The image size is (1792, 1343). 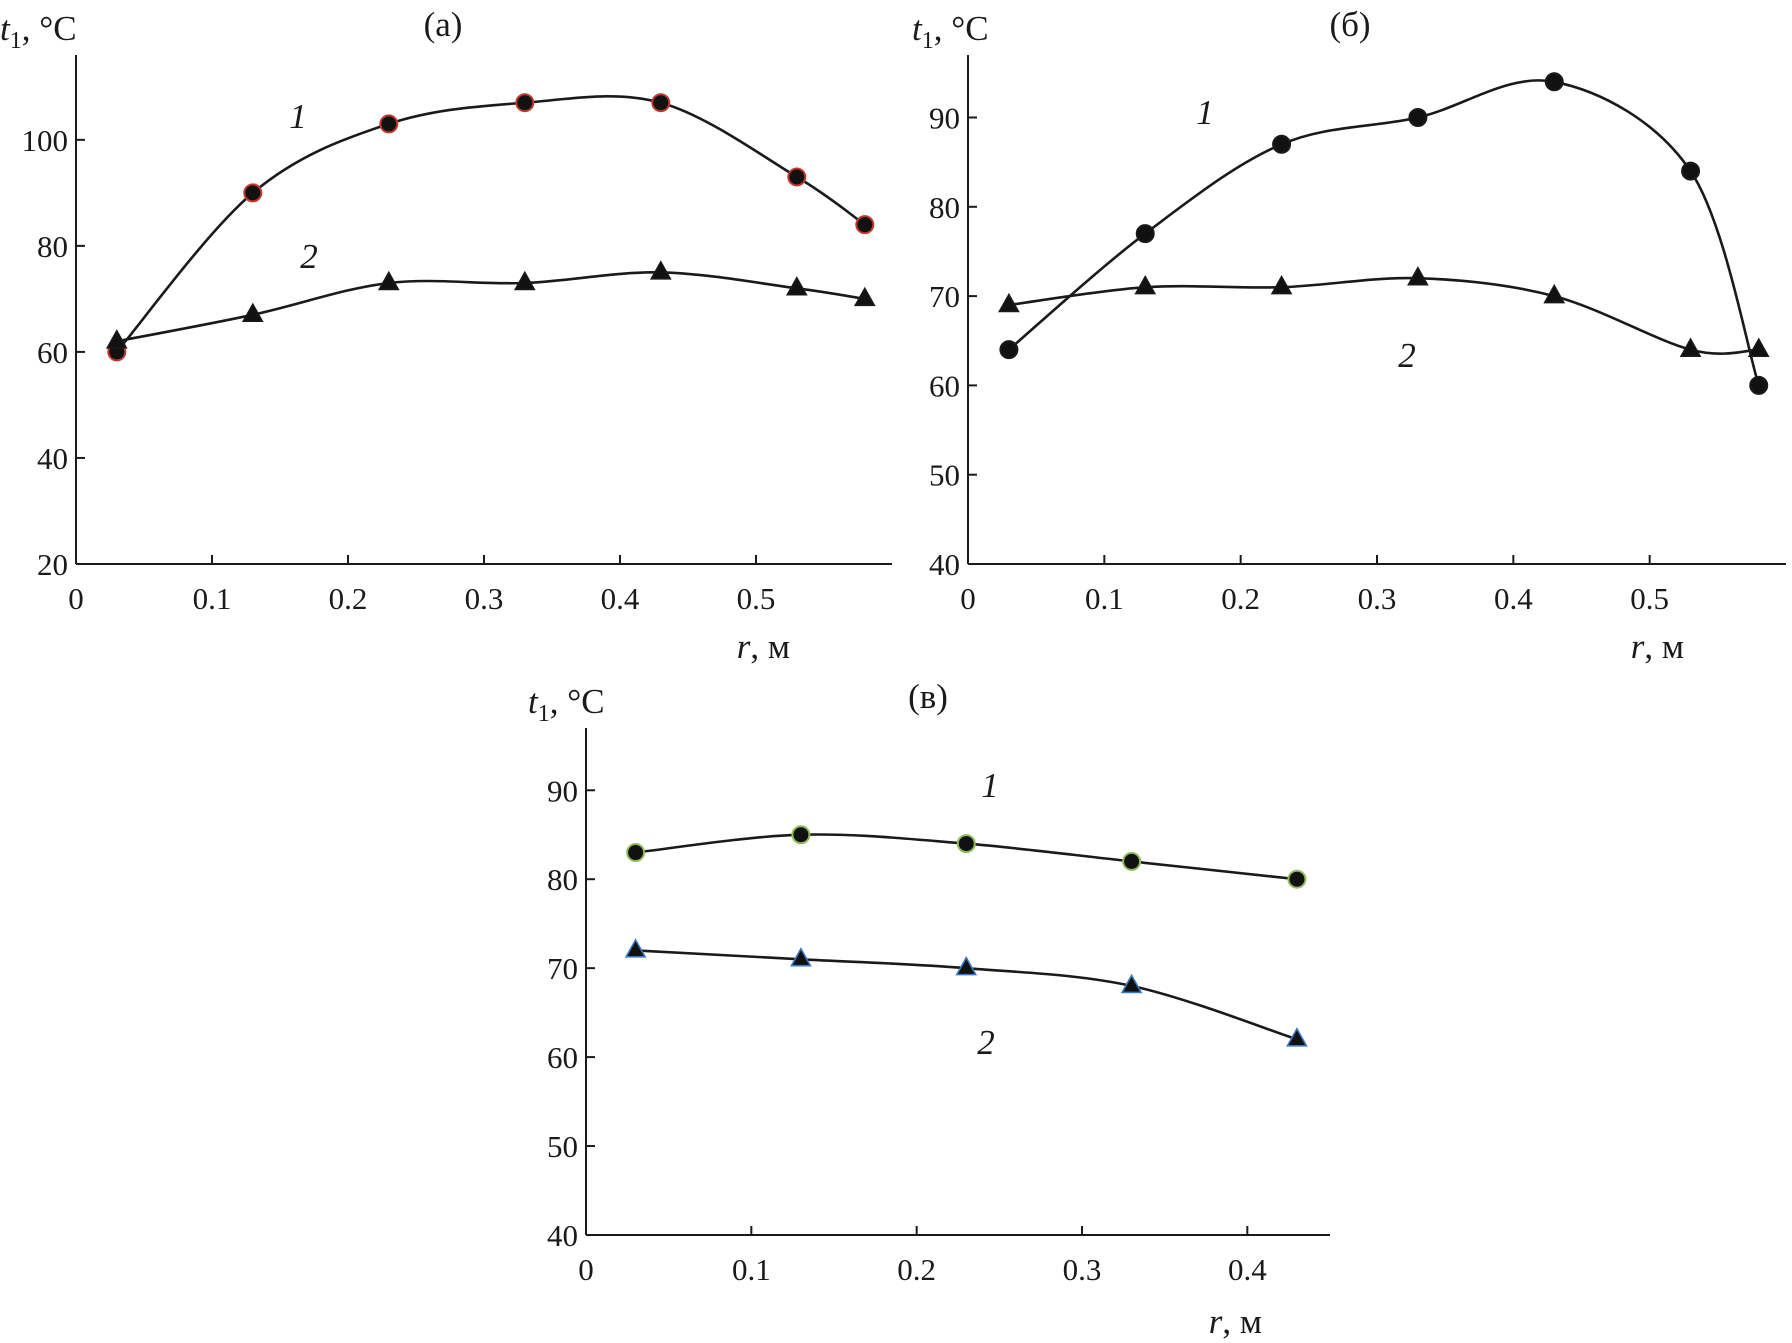 What do you see at coordinates (1349, 24) in the screenshot?
I see `panel-label: (б)` at bounding box center [1349, 24].